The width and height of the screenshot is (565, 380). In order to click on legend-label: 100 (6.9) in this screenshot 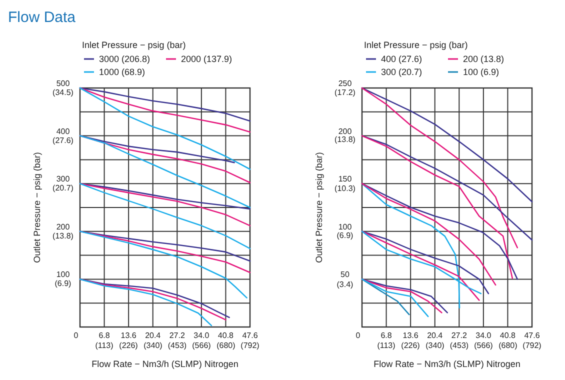, I will do `click(481, 72)`.